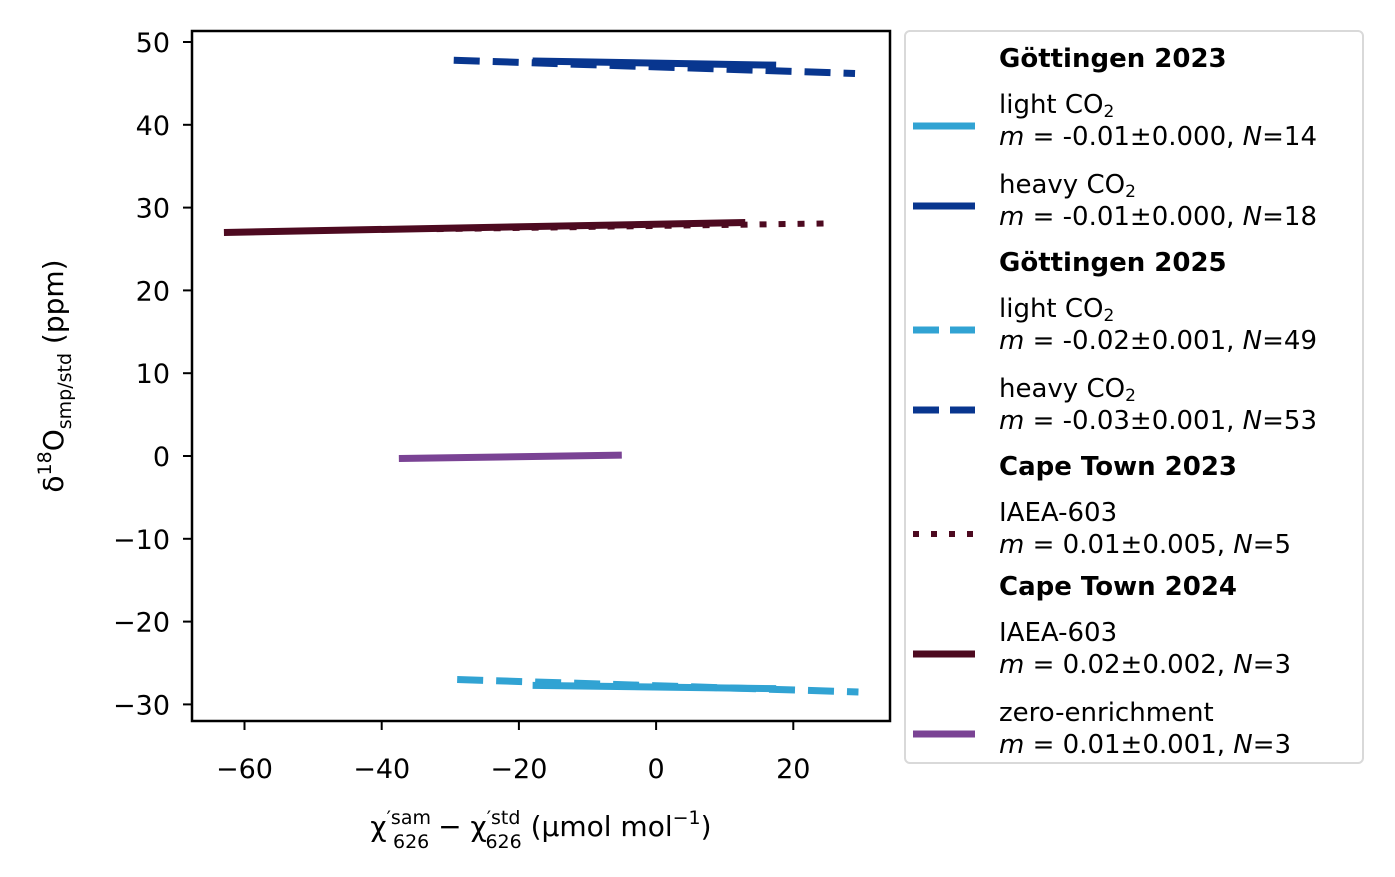 The image size is (1395, 877). What do you see at coordinates (484, 227) in the screenshot?
I see `series-line-ct24_iaea` at bounding box center [484, 227].